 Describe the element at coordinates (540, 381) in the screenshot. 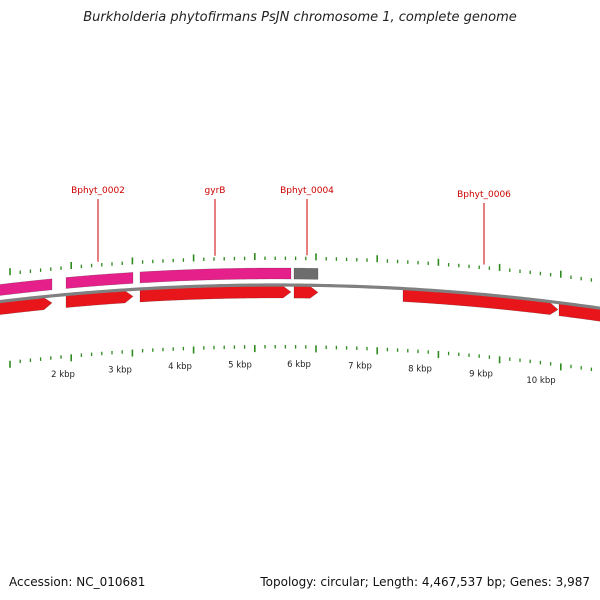

I see `scale-label: 10 kbp` at that location.